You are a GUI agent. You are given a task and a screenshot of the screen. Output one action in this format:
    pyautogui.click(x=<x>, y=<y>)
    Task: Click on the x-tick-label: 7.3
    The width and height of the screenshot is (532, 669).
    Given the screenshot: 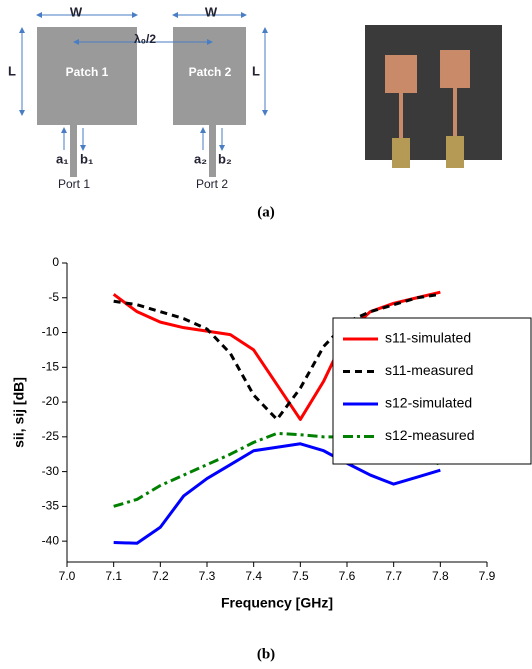 What is the action you would take?
    pyautogui.click(x=207, y=576)
    